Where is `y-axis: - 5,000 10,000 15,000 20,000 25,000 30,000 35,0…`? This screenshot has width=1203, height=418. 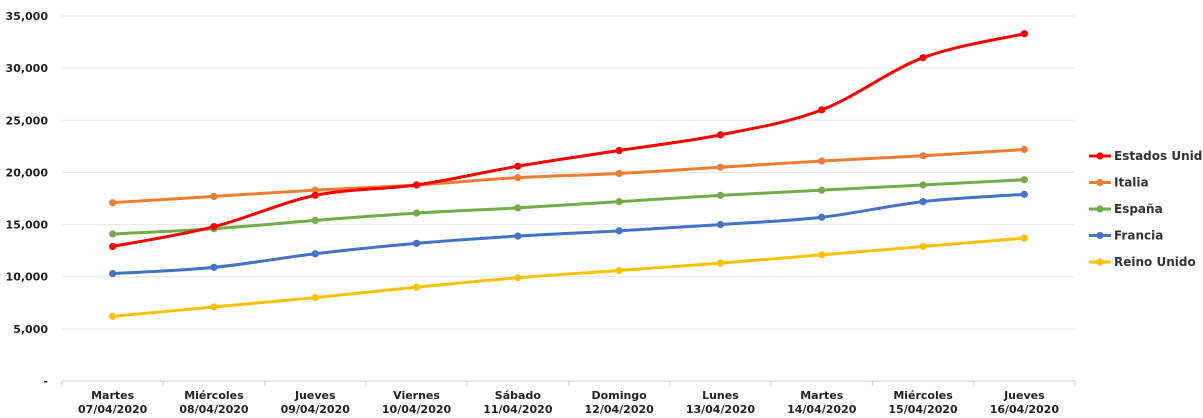
y-axis: - 5,000 10,000 15,000 20,000 25,000 30,000 35,0… is located at coordinates (27, 199).